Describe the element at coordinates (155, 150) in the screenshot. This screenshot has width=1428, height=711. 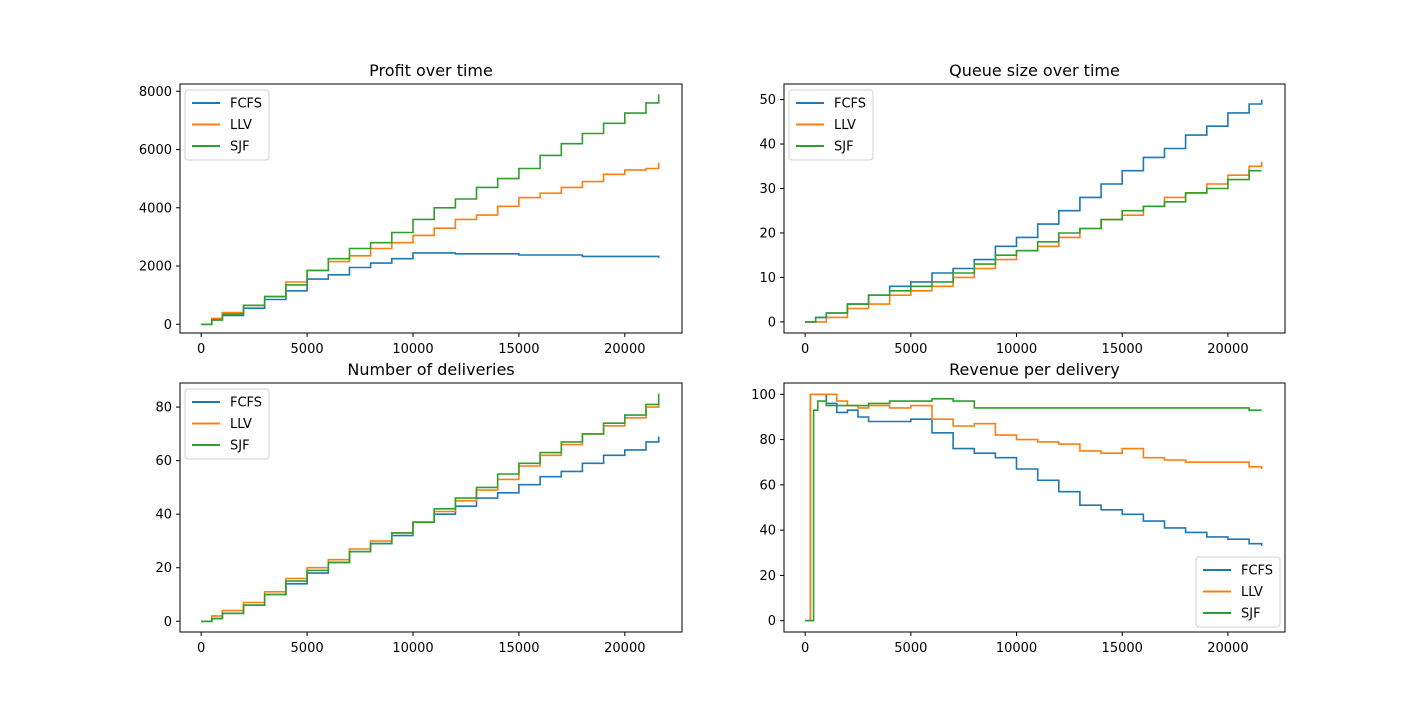
I see `y-tick-label: 6000` at that location.